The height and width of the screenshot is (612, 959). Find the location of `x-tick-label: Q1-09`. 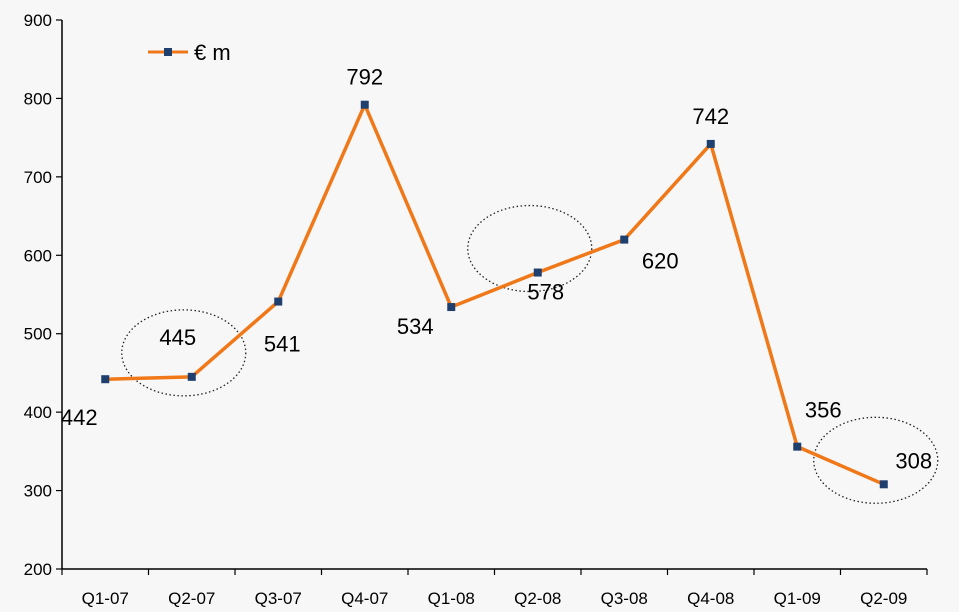

x-tick-label: Q1-09 is located at coordinates (797, 598).